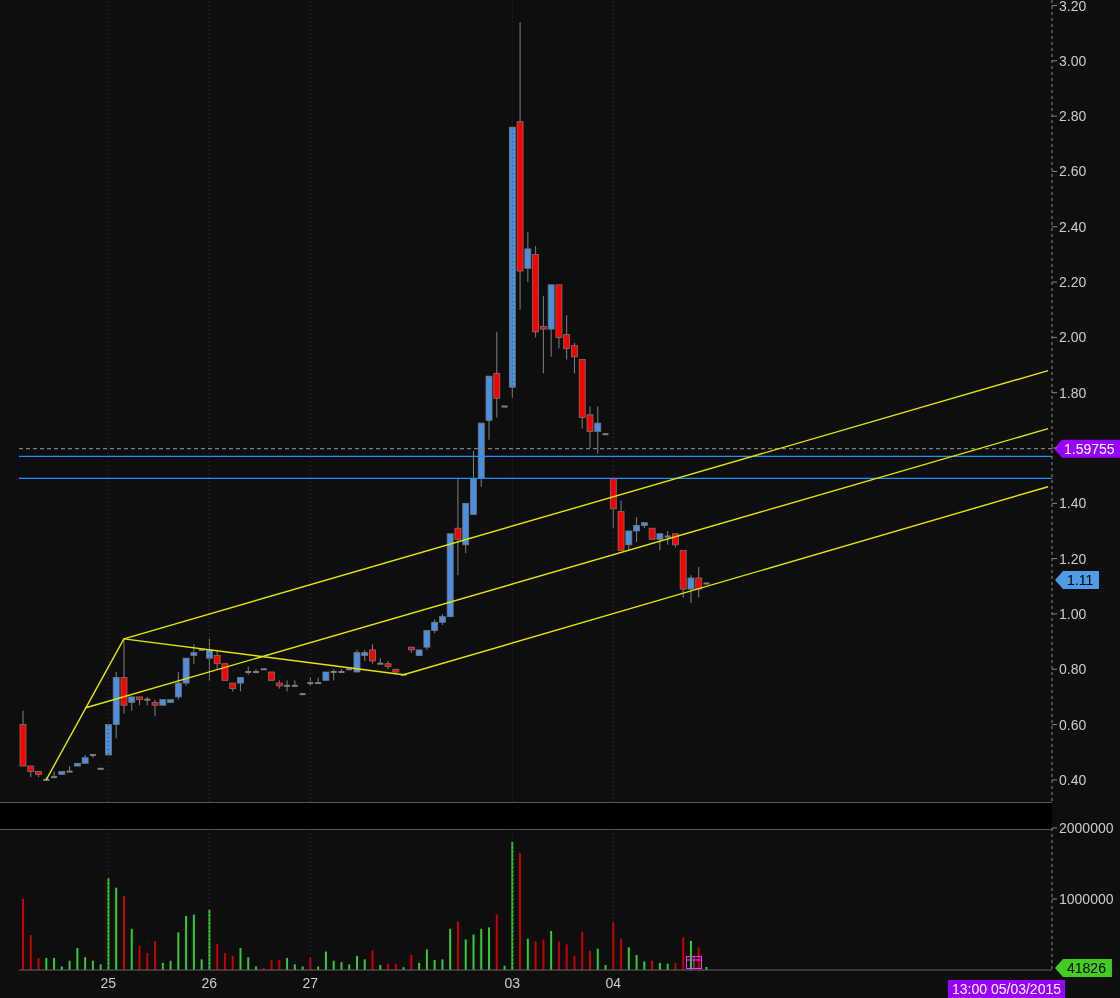  I want to click on y-tick-label: 0.40, so click(1073, 779).